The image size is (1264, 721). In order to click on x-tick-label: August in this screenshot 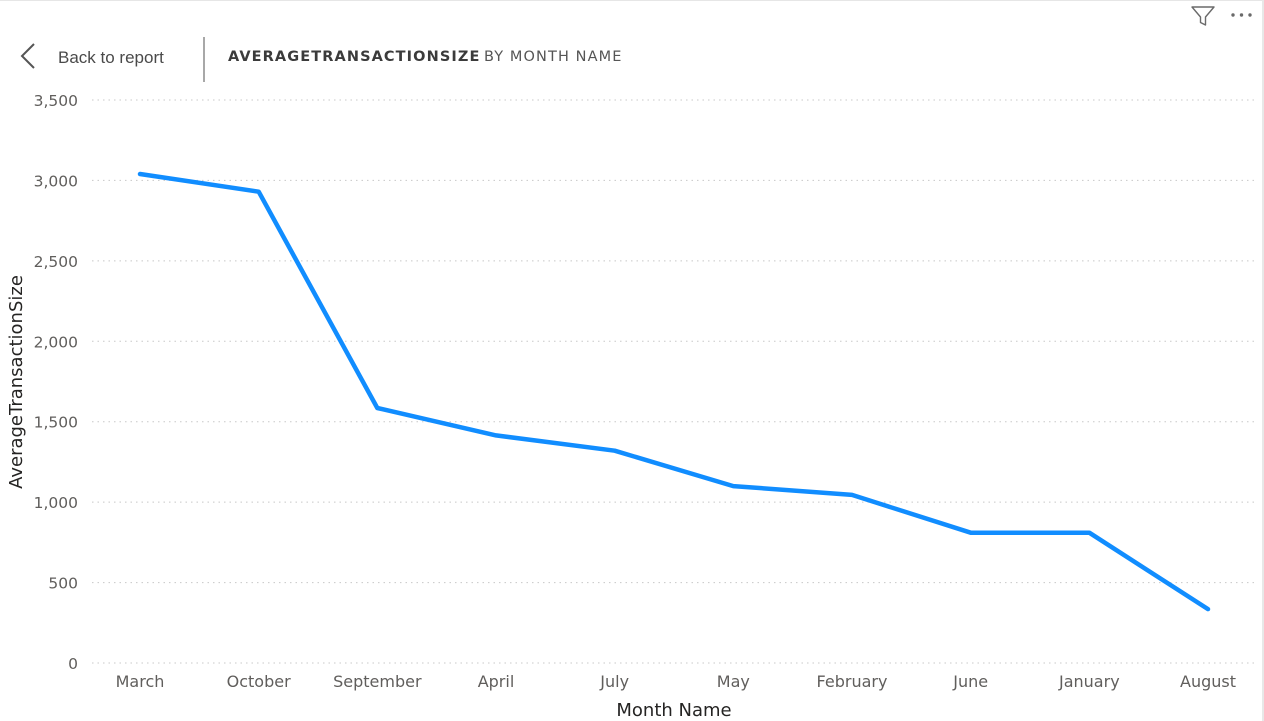, I will do `click(1208, 681)`.